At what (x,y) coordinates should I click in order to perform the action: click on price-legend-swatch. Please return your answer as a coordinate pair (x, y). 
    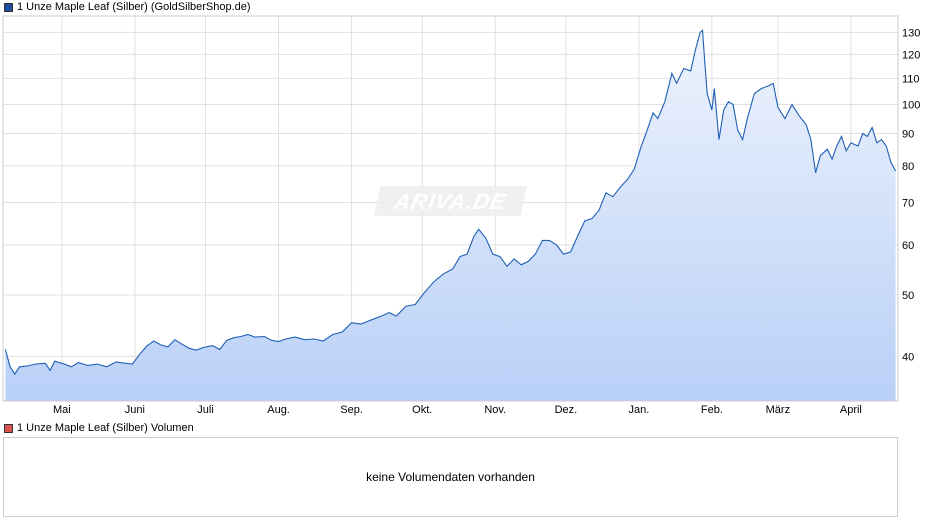
    Looking at the image, I should click on (8, 7).